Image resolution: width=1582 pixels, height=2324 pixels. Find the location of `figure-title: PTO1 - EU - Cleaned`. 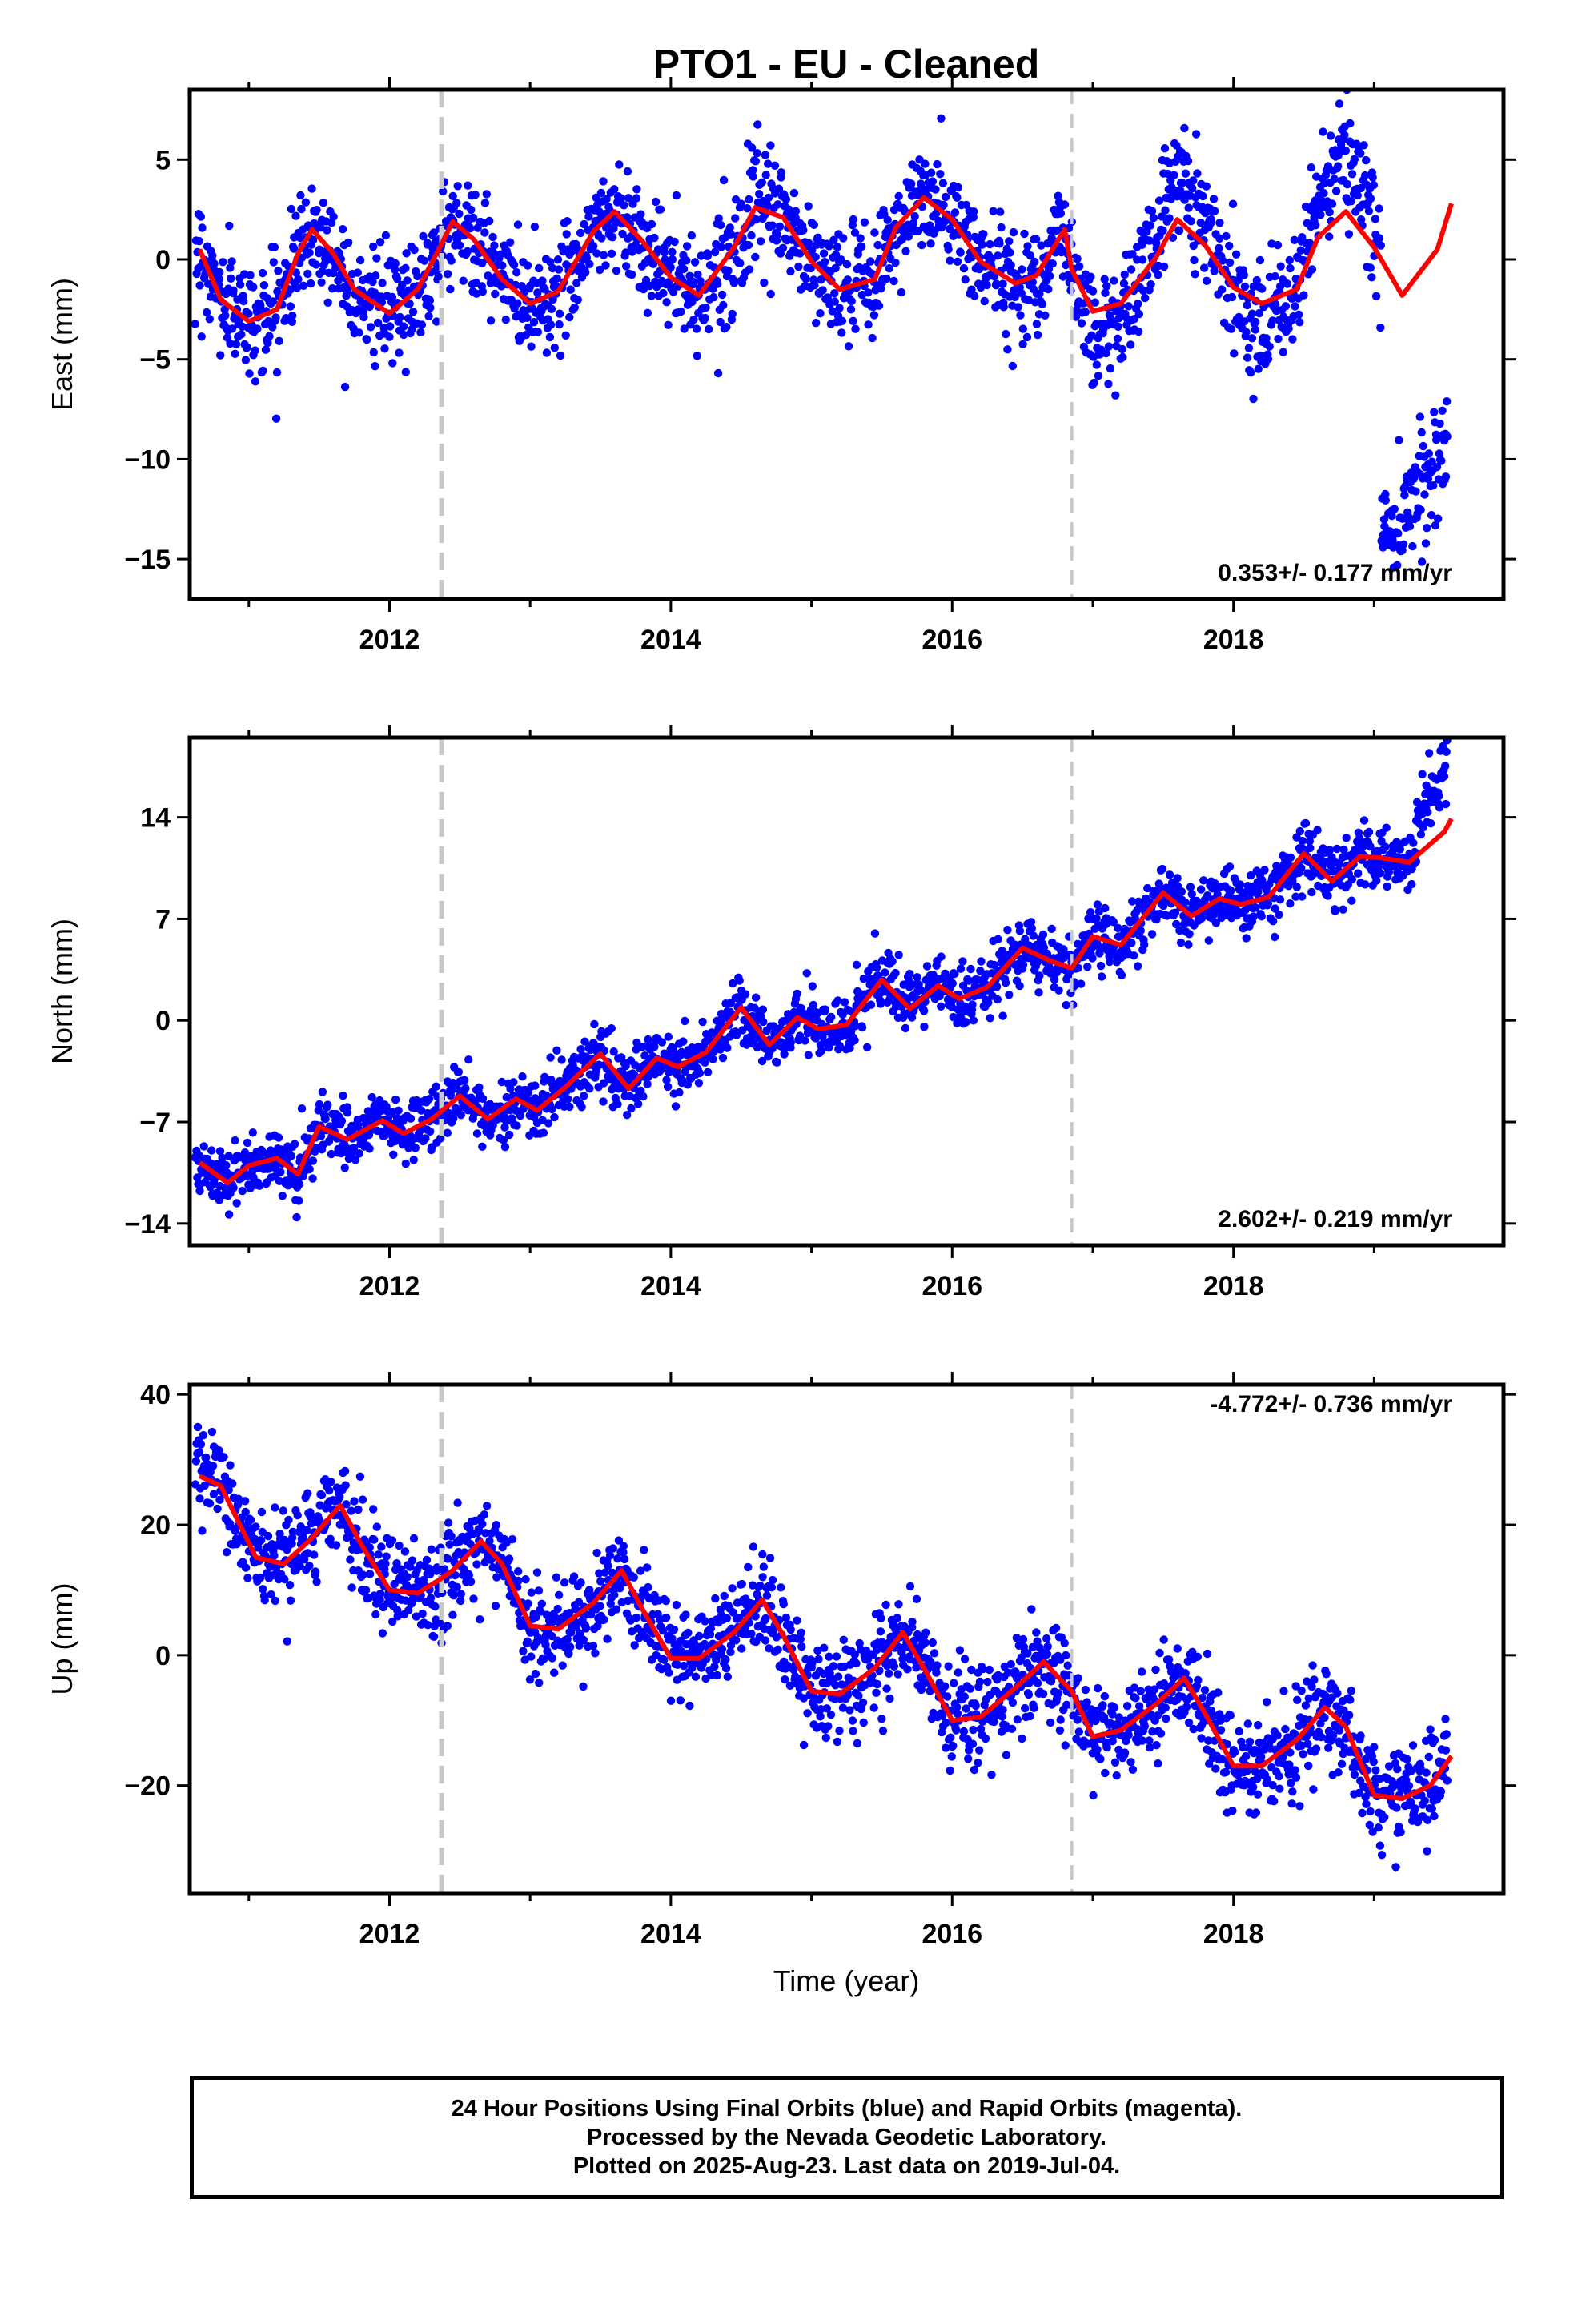

figure-title: PTO1 - EU - Cleaned is located at coordinates (847, 64).